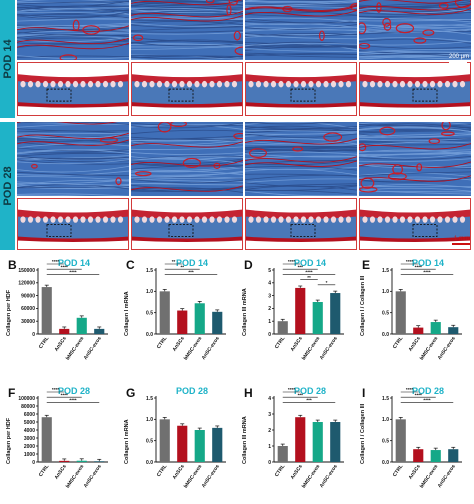 The height and width of the screenshot is (504, 474). I want to click on significance-label: ***, so click(301, 394).